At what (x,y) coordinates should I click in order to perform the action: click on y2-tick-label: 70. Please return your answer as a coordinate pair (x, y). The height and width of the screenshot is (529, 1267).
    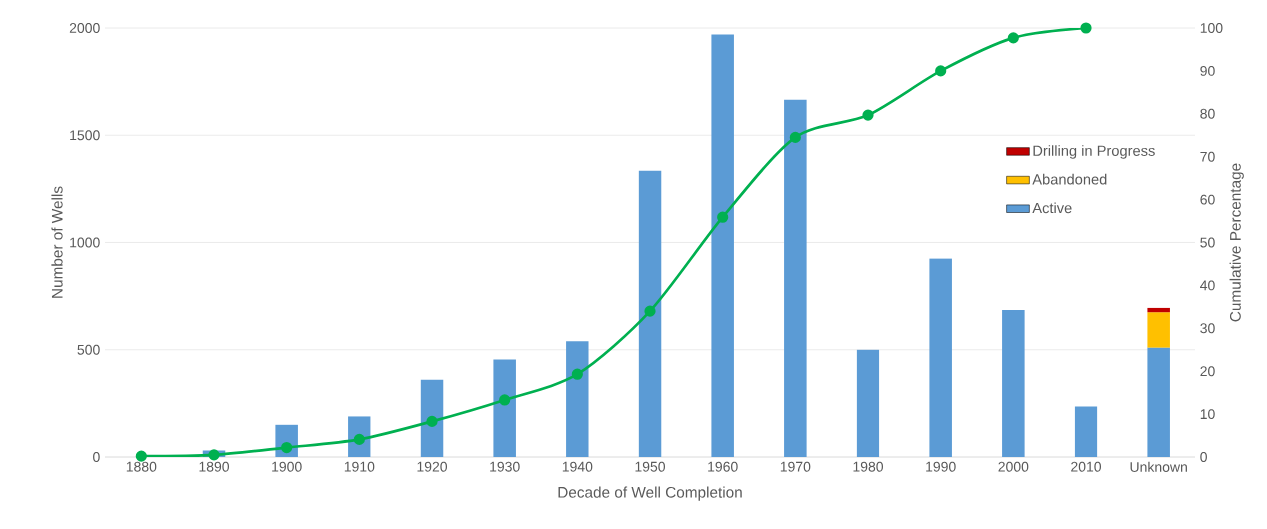
    Looking at the image, I should click on (1207, 156).